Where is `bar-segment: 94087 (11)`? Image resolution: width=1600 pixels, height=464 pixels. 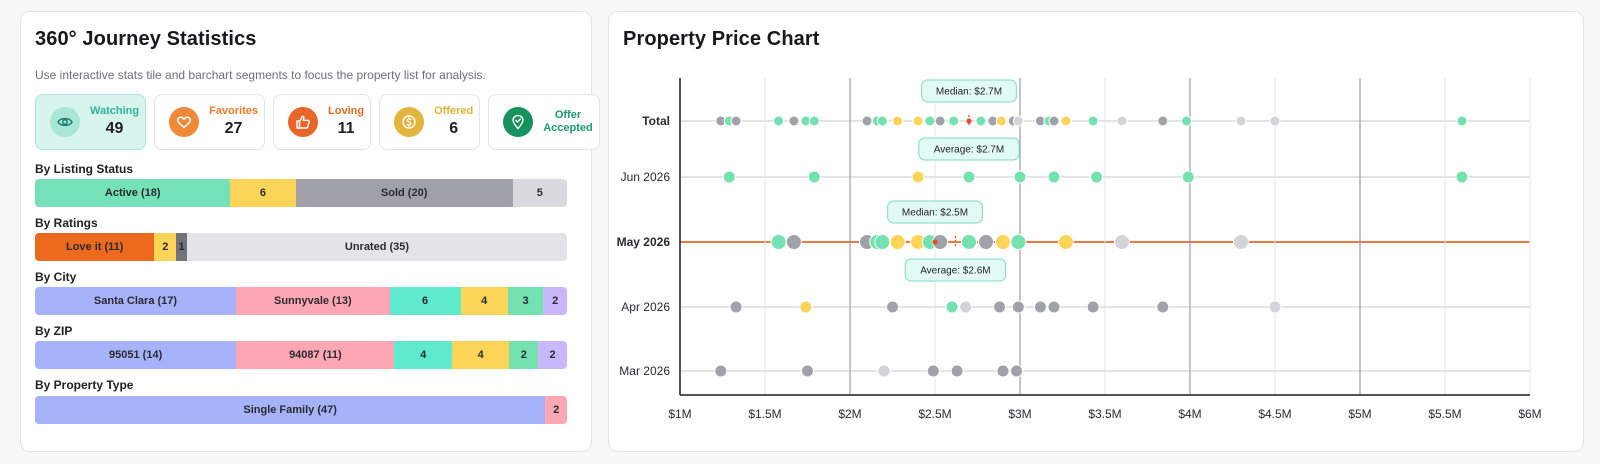 bar-segment: 94087 (11) is located at coordinates (315, 355).